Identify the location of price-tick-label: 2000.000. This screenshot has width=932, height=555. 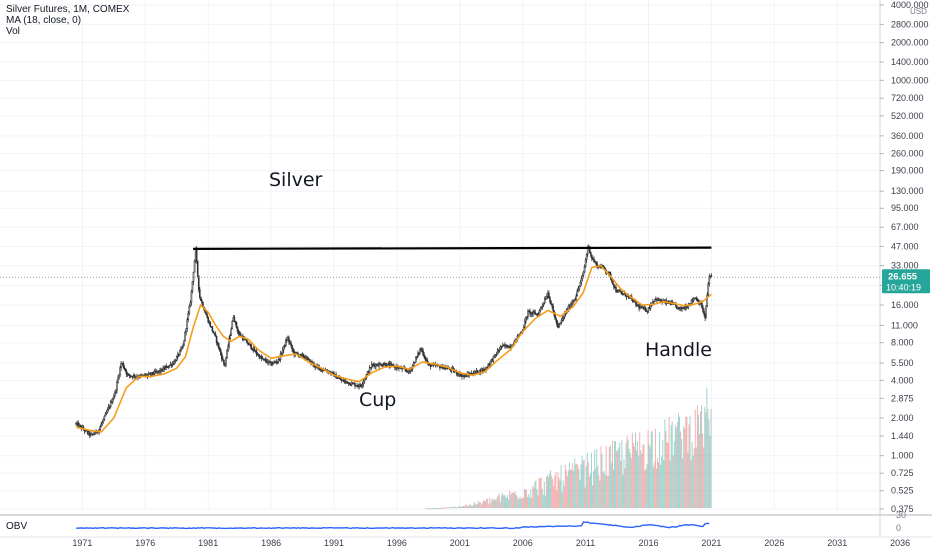
(910, 43).